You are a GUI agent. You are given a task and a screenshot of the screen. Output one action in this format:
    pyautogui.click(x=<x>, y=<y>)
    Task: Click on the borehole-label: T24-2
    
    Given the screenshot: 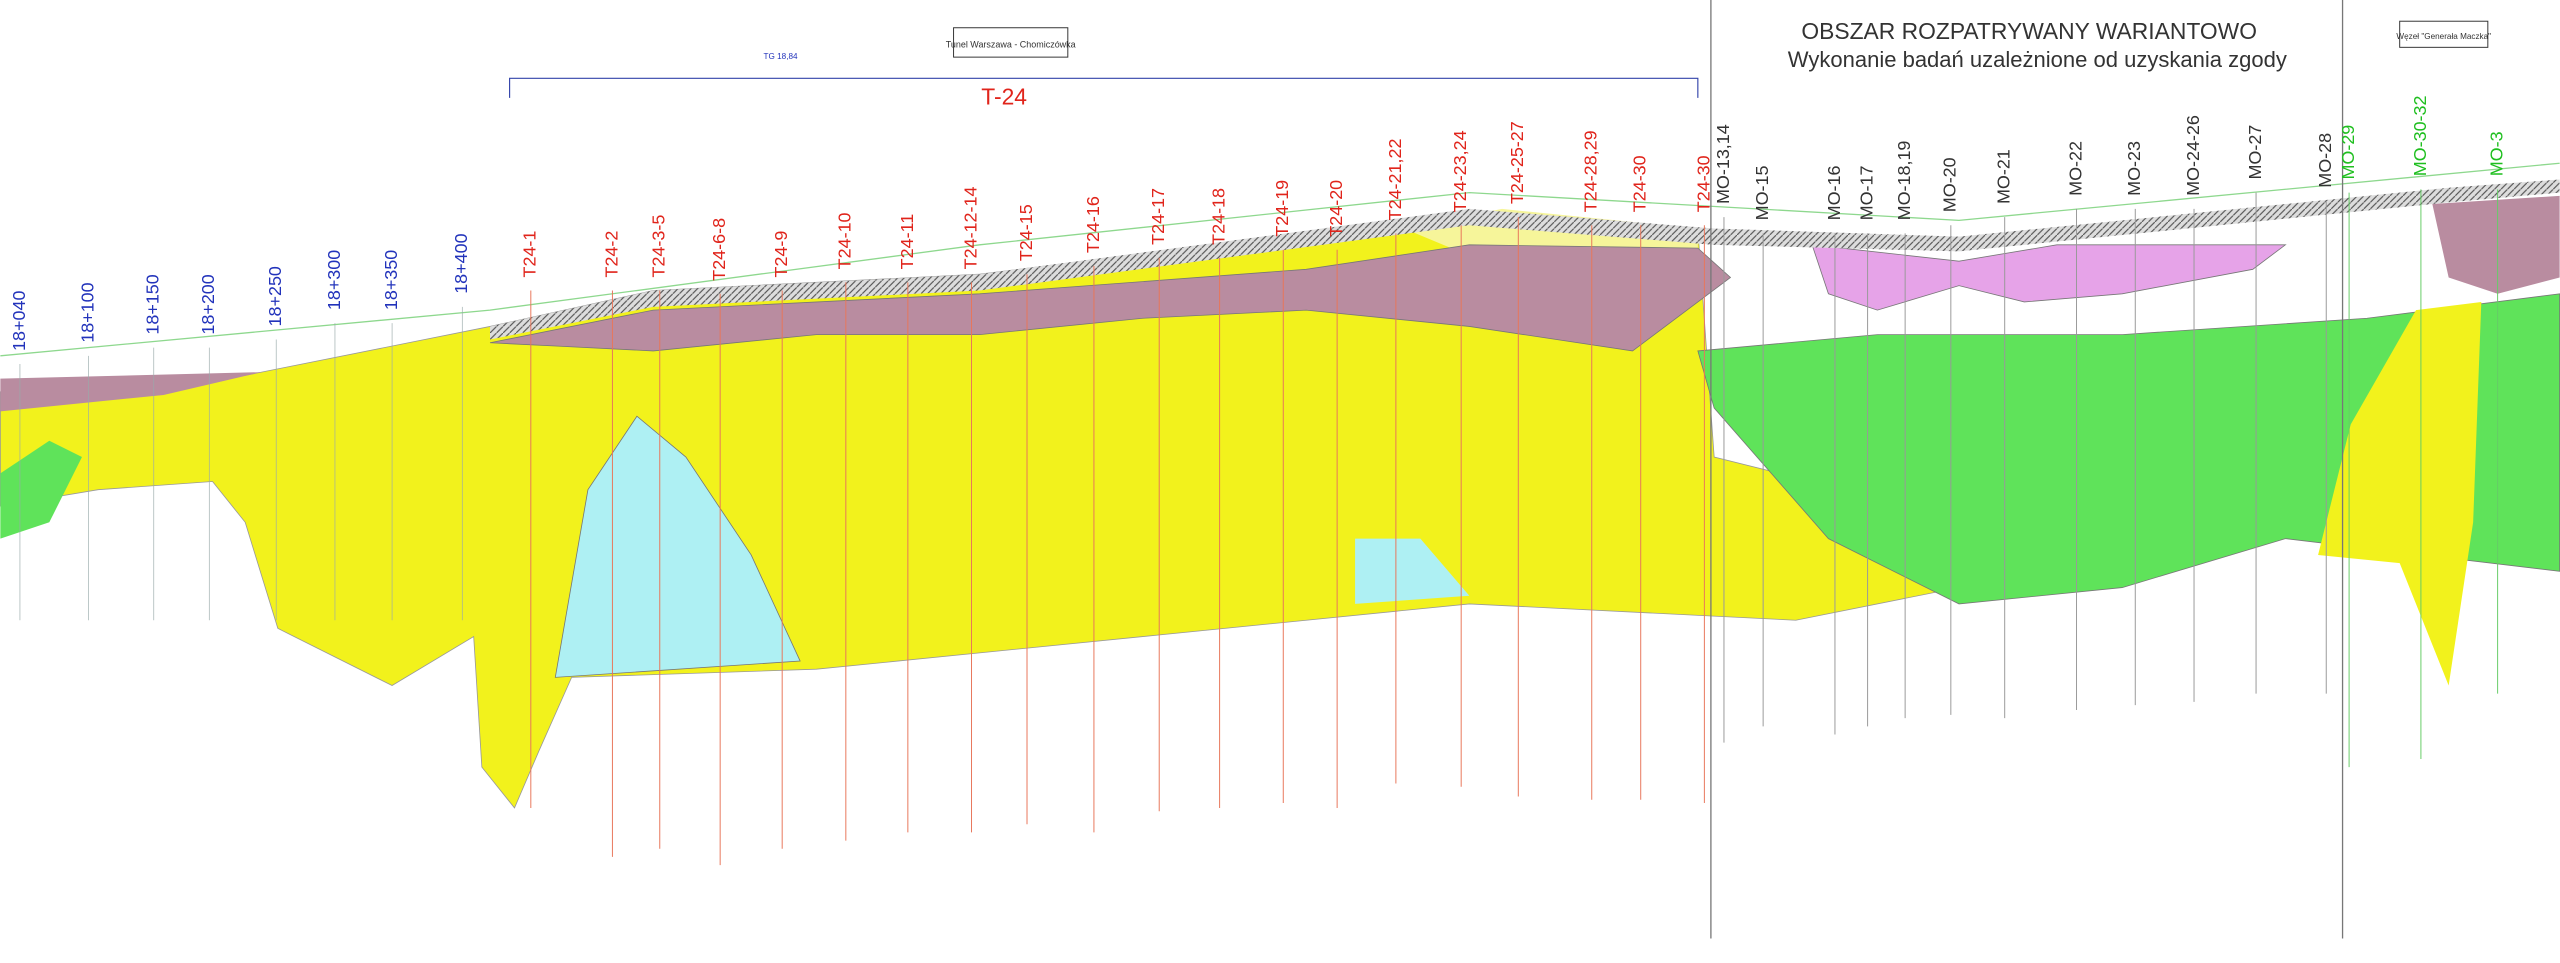 What is the action you would take?
    pyautogui.click(x=611, y=254)
    